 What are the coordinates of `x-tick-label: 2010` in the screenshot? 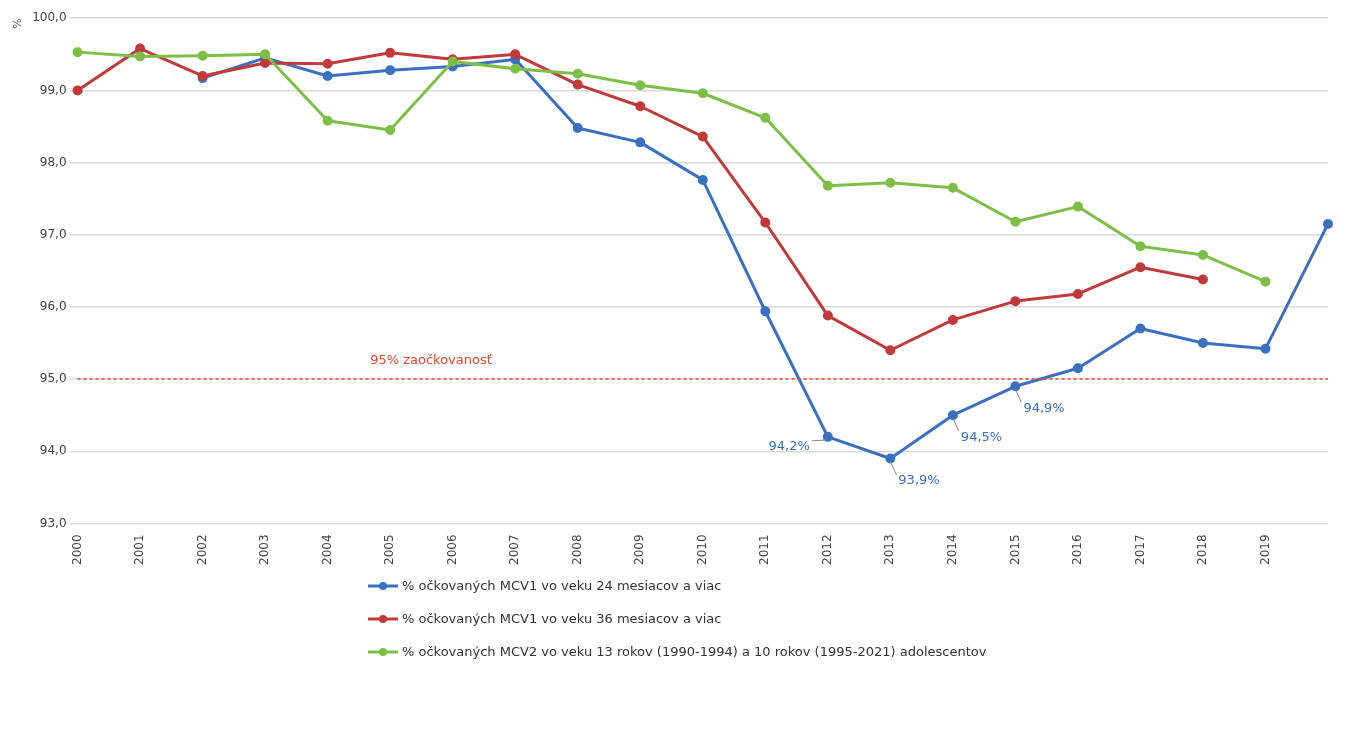 It's located at (701, 550).